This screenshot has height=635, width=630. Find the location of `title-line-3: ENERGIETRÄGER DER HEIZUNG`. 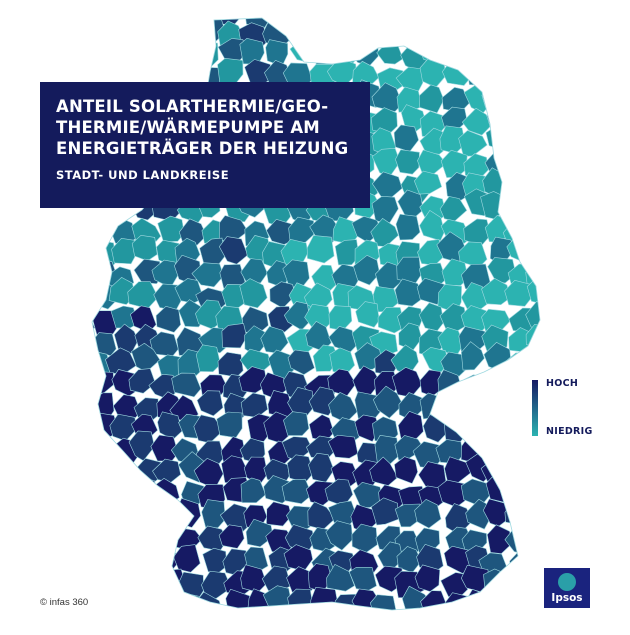

title-line-3: ENERGIETRÄGER DER HEIZUNG is located at coordinates (202, 148).